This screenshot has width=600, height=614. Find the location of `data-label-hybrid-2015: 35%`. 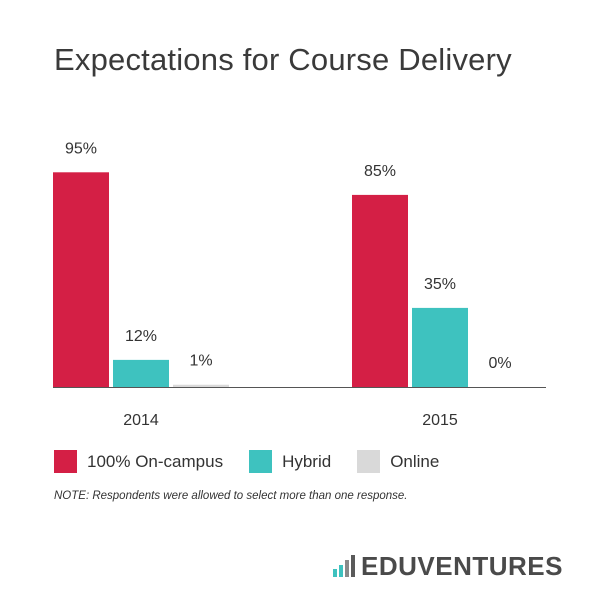

data-label-hybrid-2015: 35% is located at coordinates (440, 284).